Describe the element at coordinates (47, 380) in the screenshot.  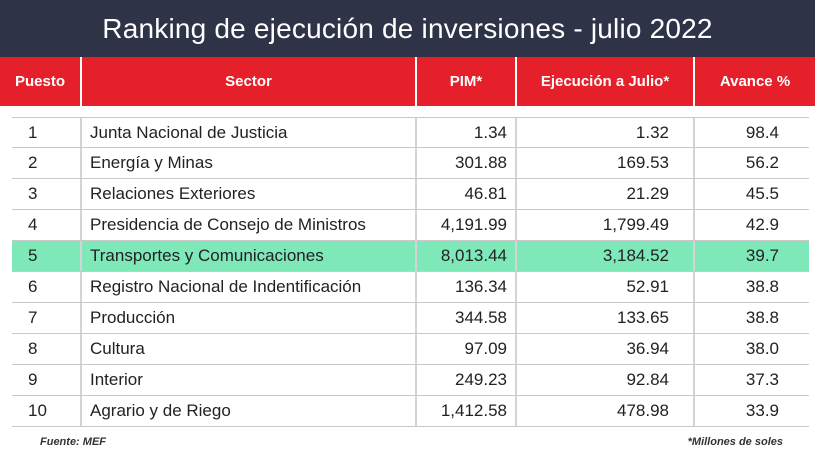
I see `cell-puesto: 9` at that location.